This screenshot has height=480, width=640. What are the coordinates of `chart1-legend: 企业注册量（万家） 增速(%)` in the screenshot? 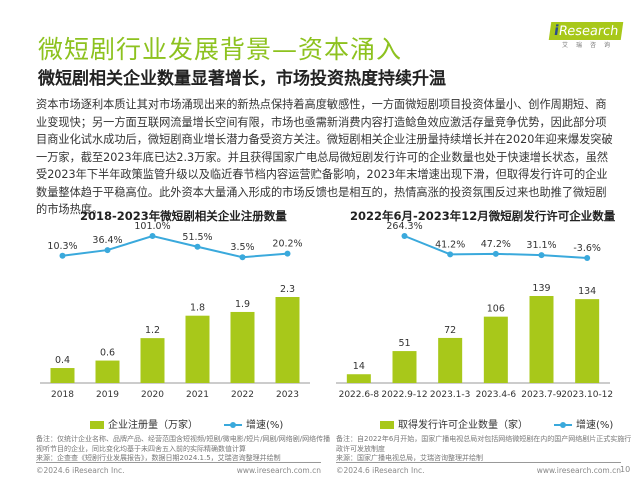 It's located at (186, 423).